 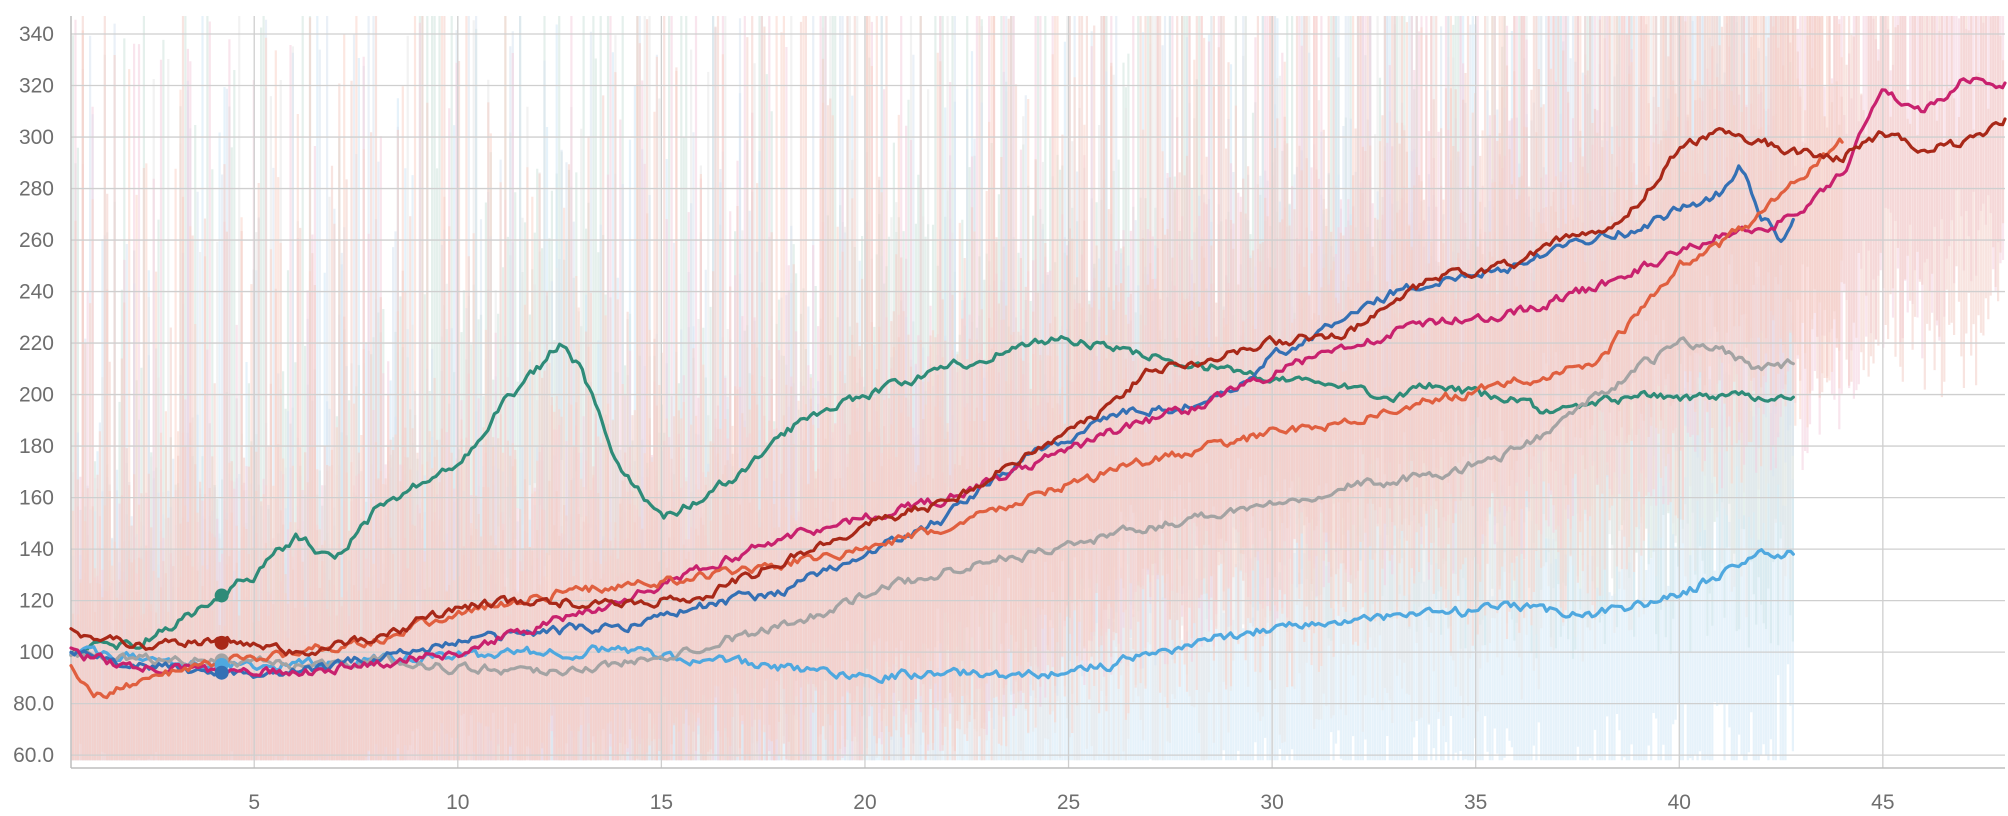 I want to click on x-tick-label: 10, so click(x=457, y=802).